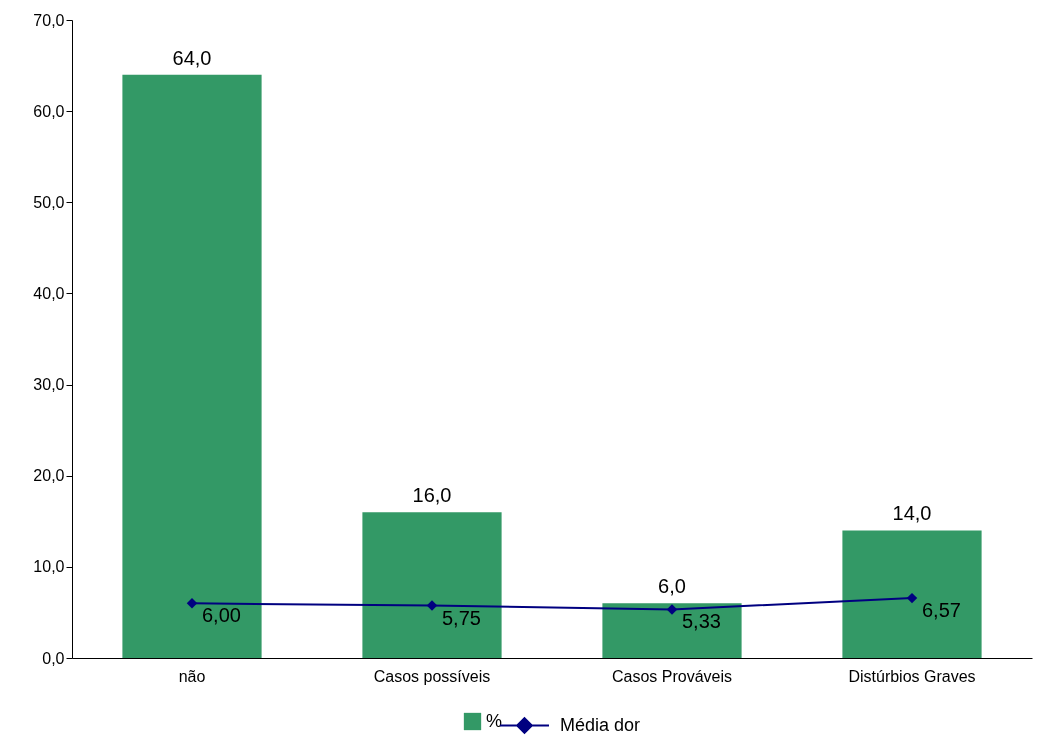  I want to click on y-tick-label: 20,0, so click(49, 476).